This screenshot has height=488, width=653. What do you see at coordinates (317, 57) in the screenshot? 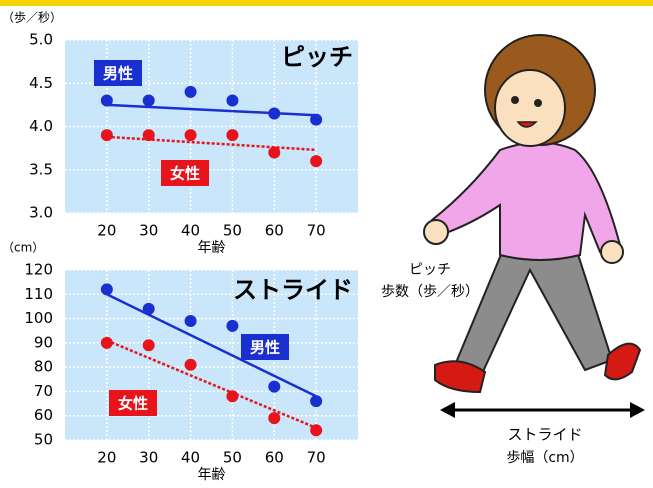
I see `chart-title: ピッチ` at bounding box center [317, 57].